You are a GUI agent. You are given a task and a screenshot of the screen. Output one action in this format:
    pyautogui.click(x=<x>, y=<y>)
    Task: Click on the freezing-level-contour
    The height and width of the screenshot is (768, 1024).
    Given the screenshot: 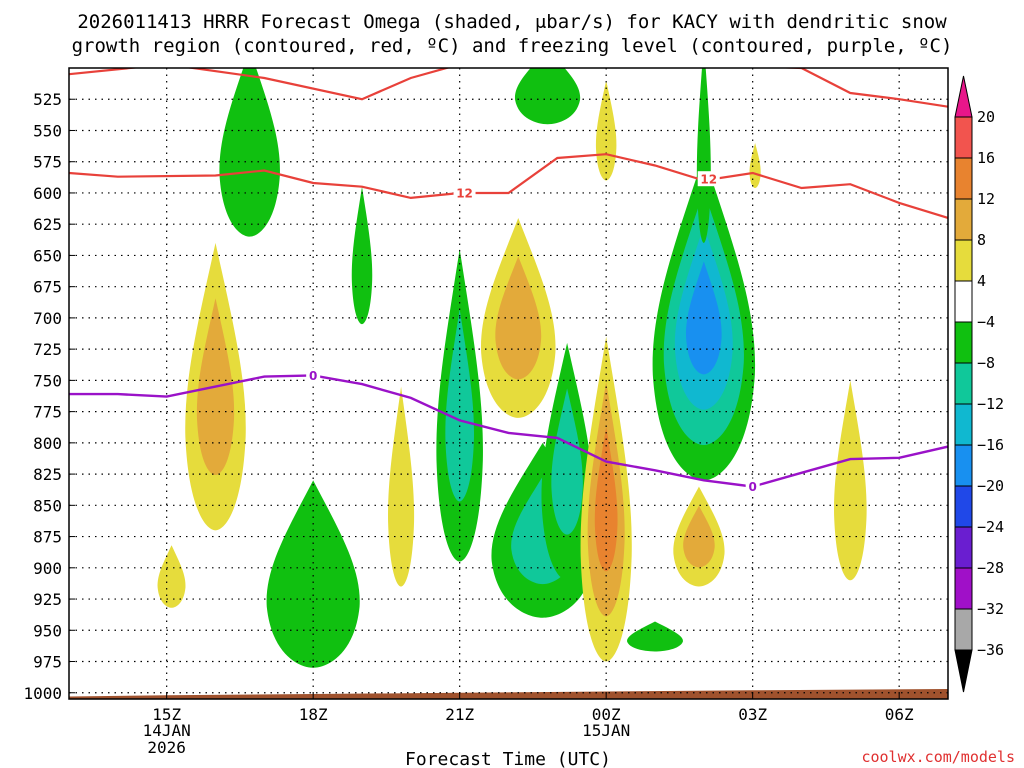 What is the action you would take?
    pyautogui.click(x=508, y=431)
    